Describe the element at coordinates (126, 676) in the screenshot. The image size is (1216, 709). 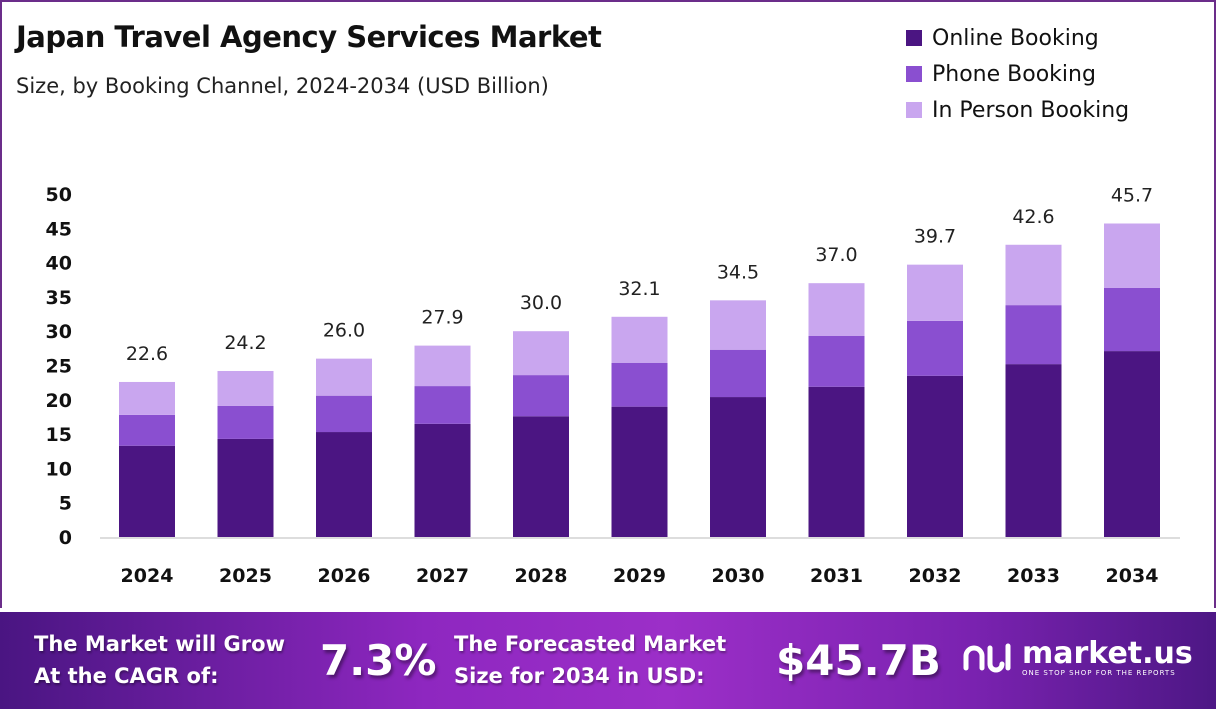
I see `cagr-label-line2: At the CAGR of:` at that location.